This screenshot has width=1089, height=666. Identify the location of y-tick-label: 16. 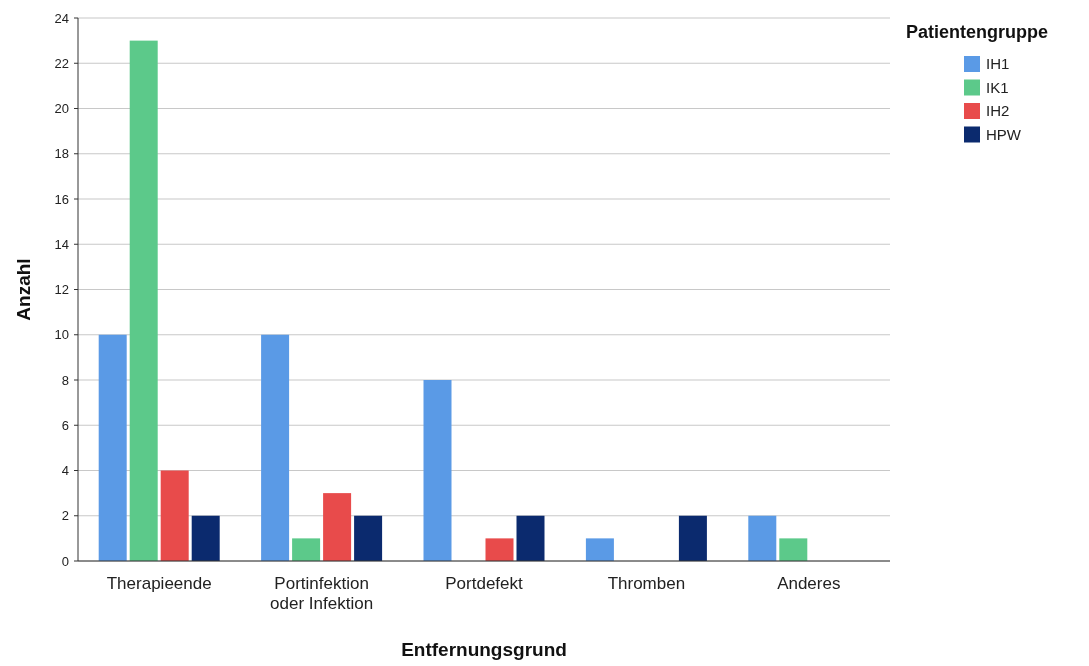
(61, 199).